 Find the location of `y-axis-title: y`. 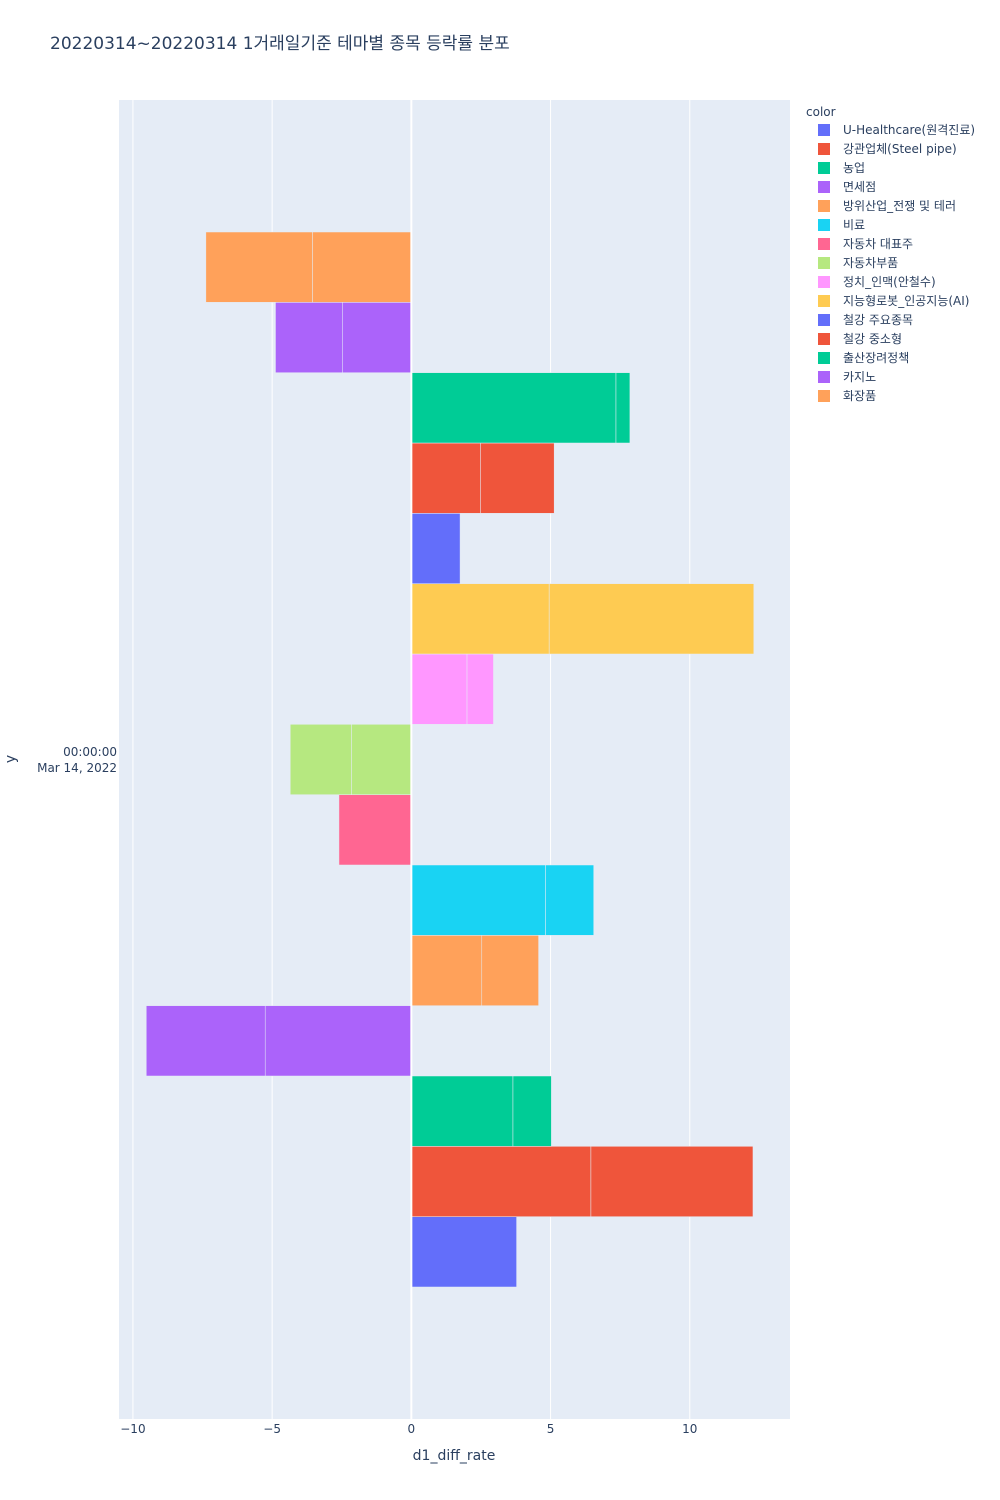

y-axis-title: y is located at coordinates (11, 759).